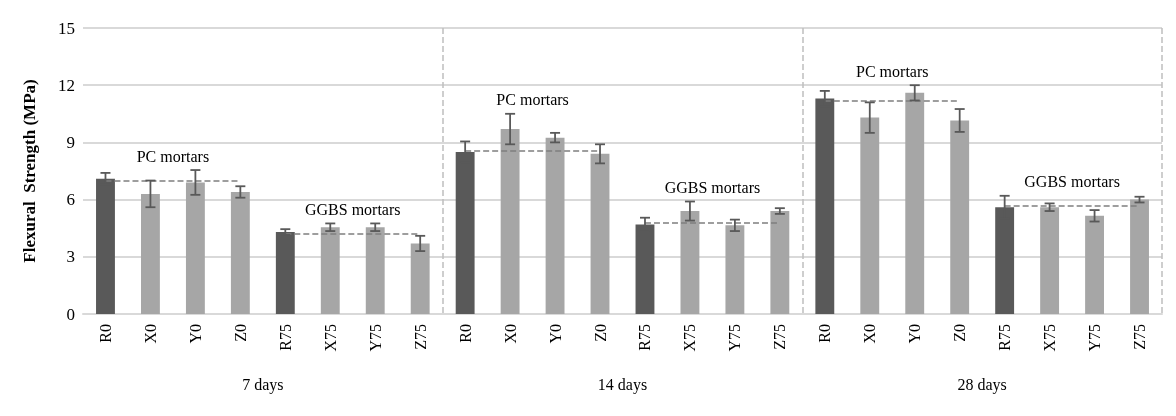 This screenshot has width=1176, height=416. I want to click on y-tick-label: 15, so click(66, 28).